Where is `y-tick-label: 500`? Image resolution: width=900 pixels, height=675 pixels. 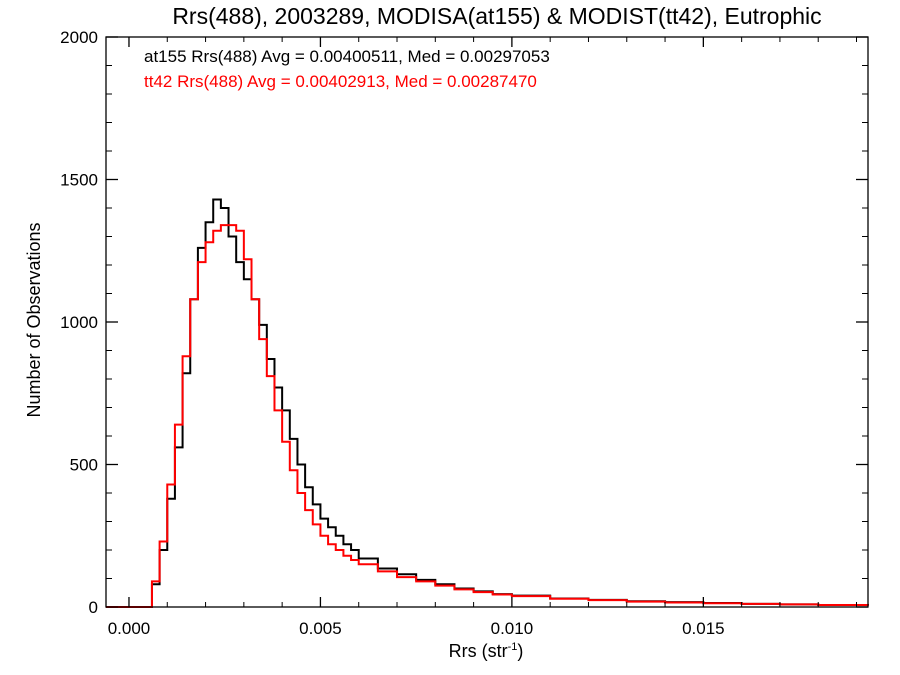
y-tick-label: 500 is located at coordinates (84, 465).